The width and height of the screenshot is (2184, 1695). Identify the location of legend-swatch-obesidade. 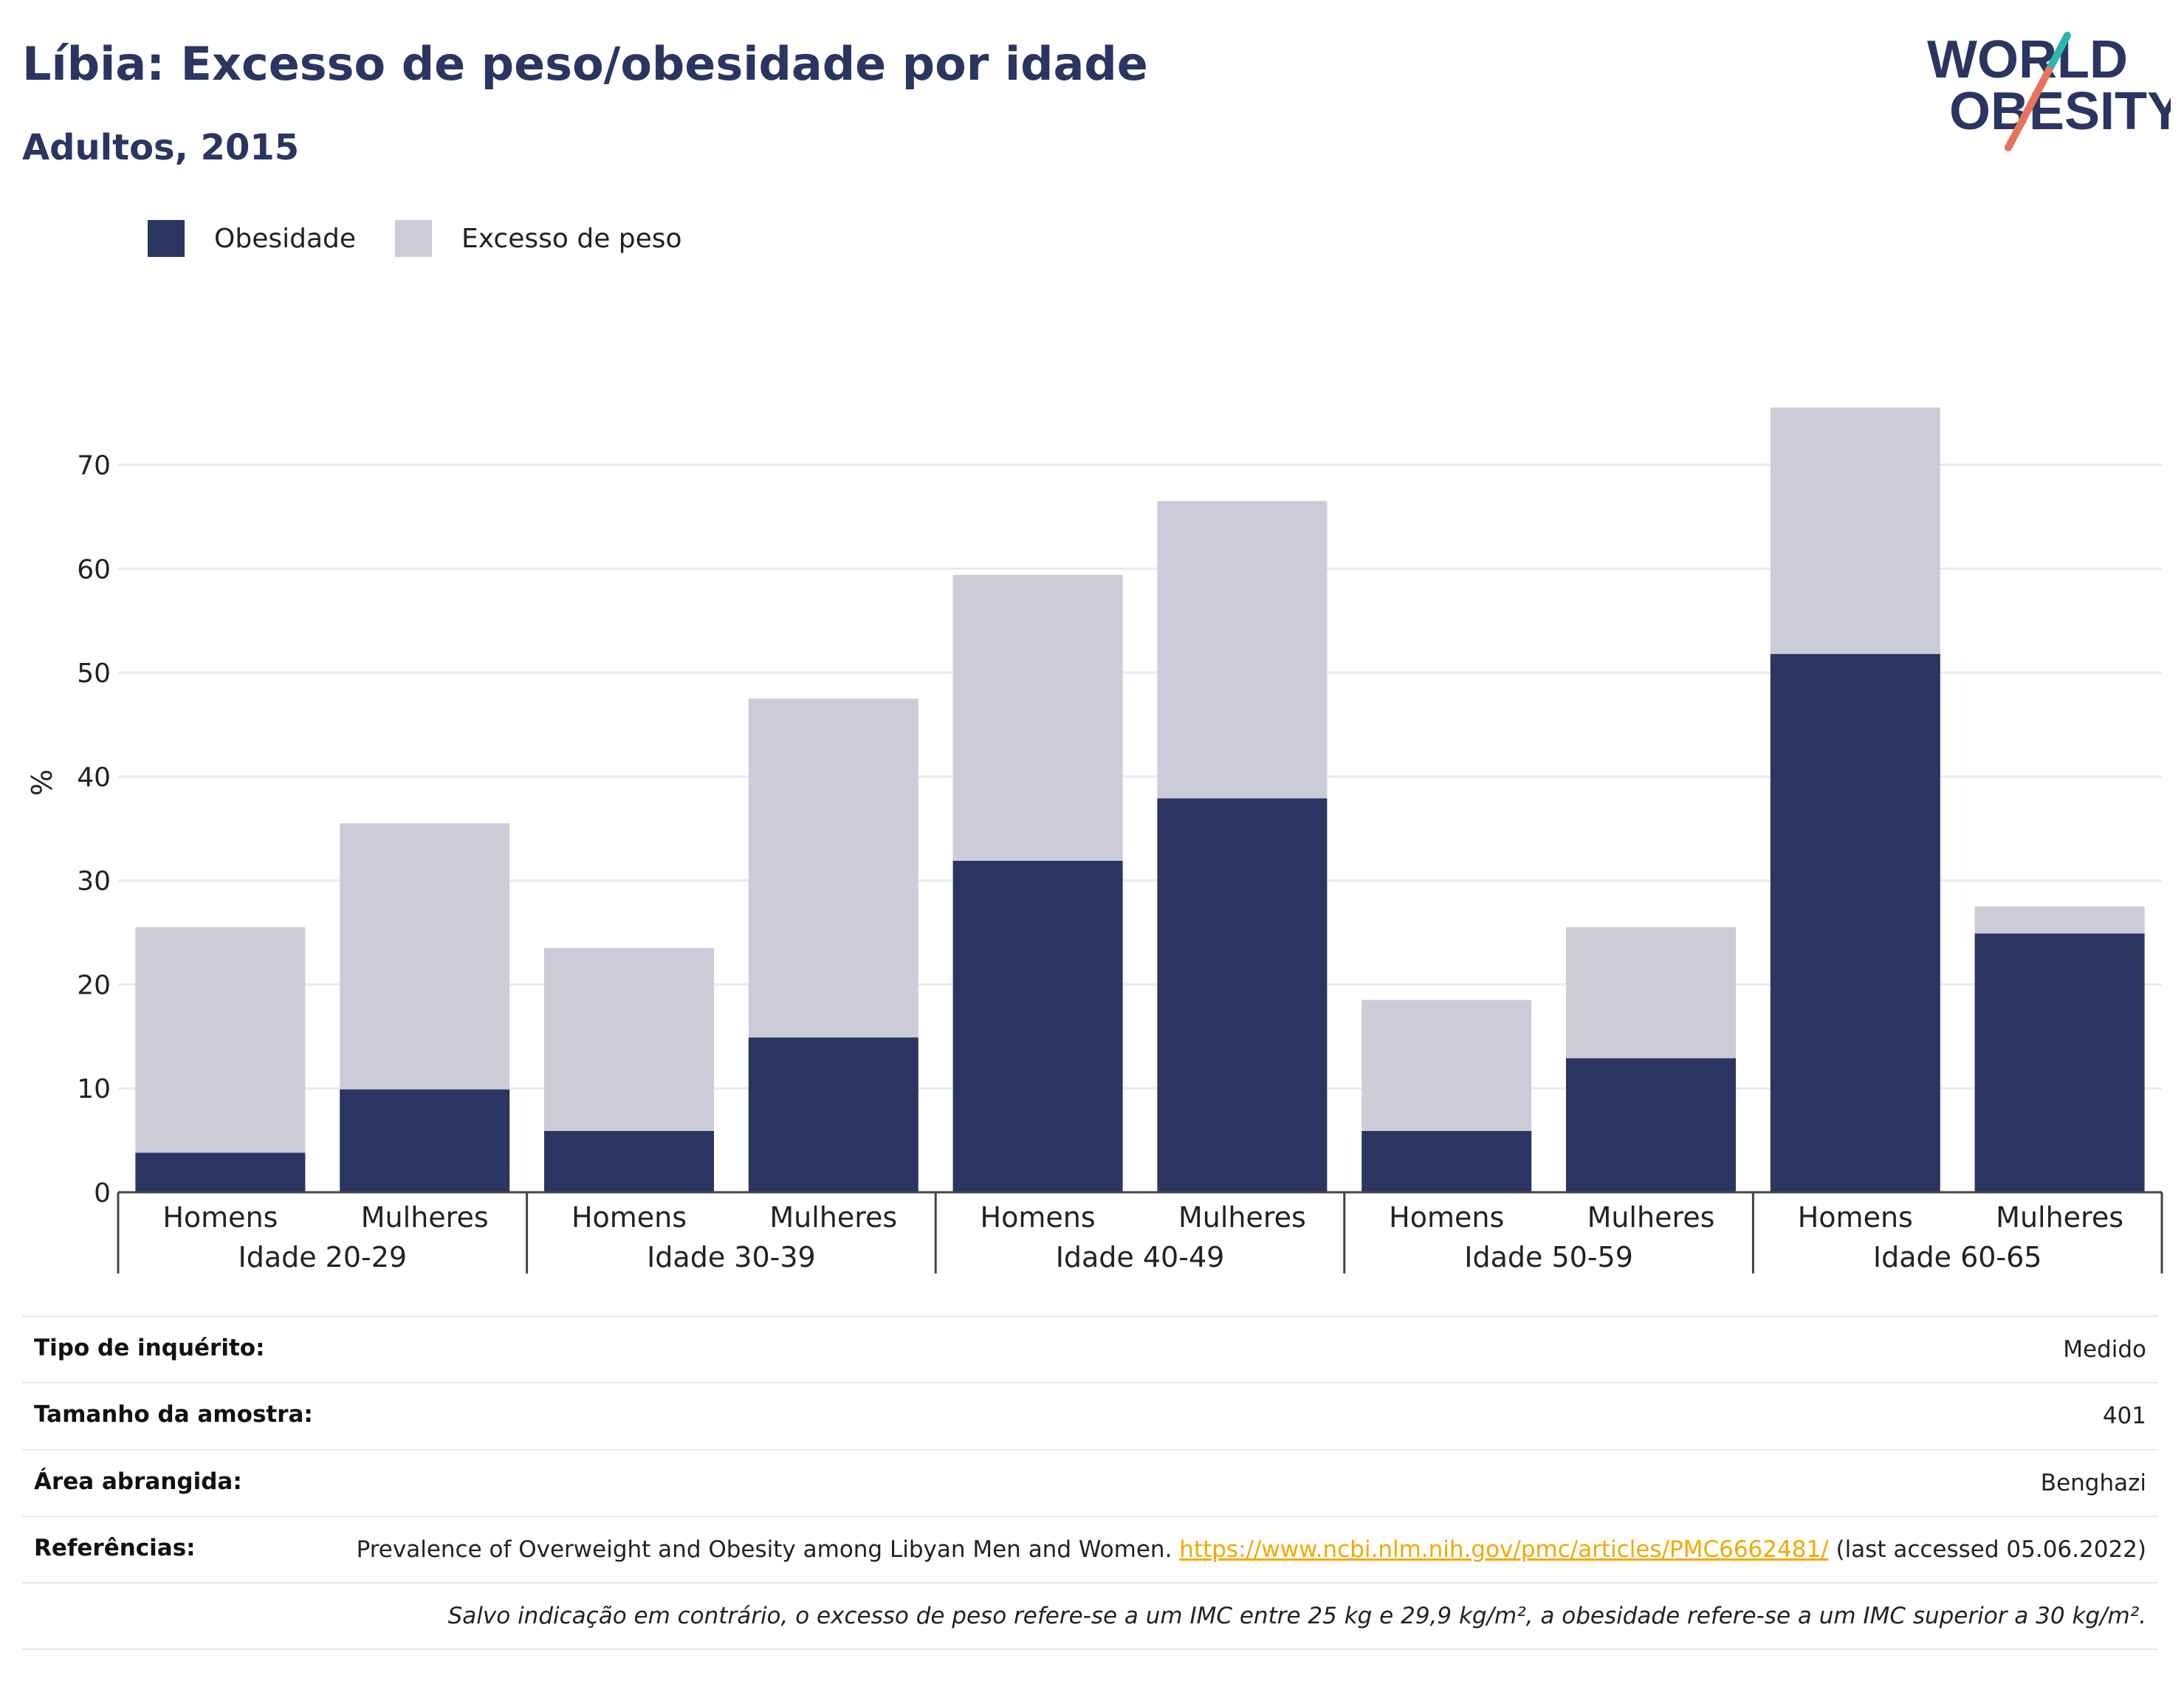
(167, 238).